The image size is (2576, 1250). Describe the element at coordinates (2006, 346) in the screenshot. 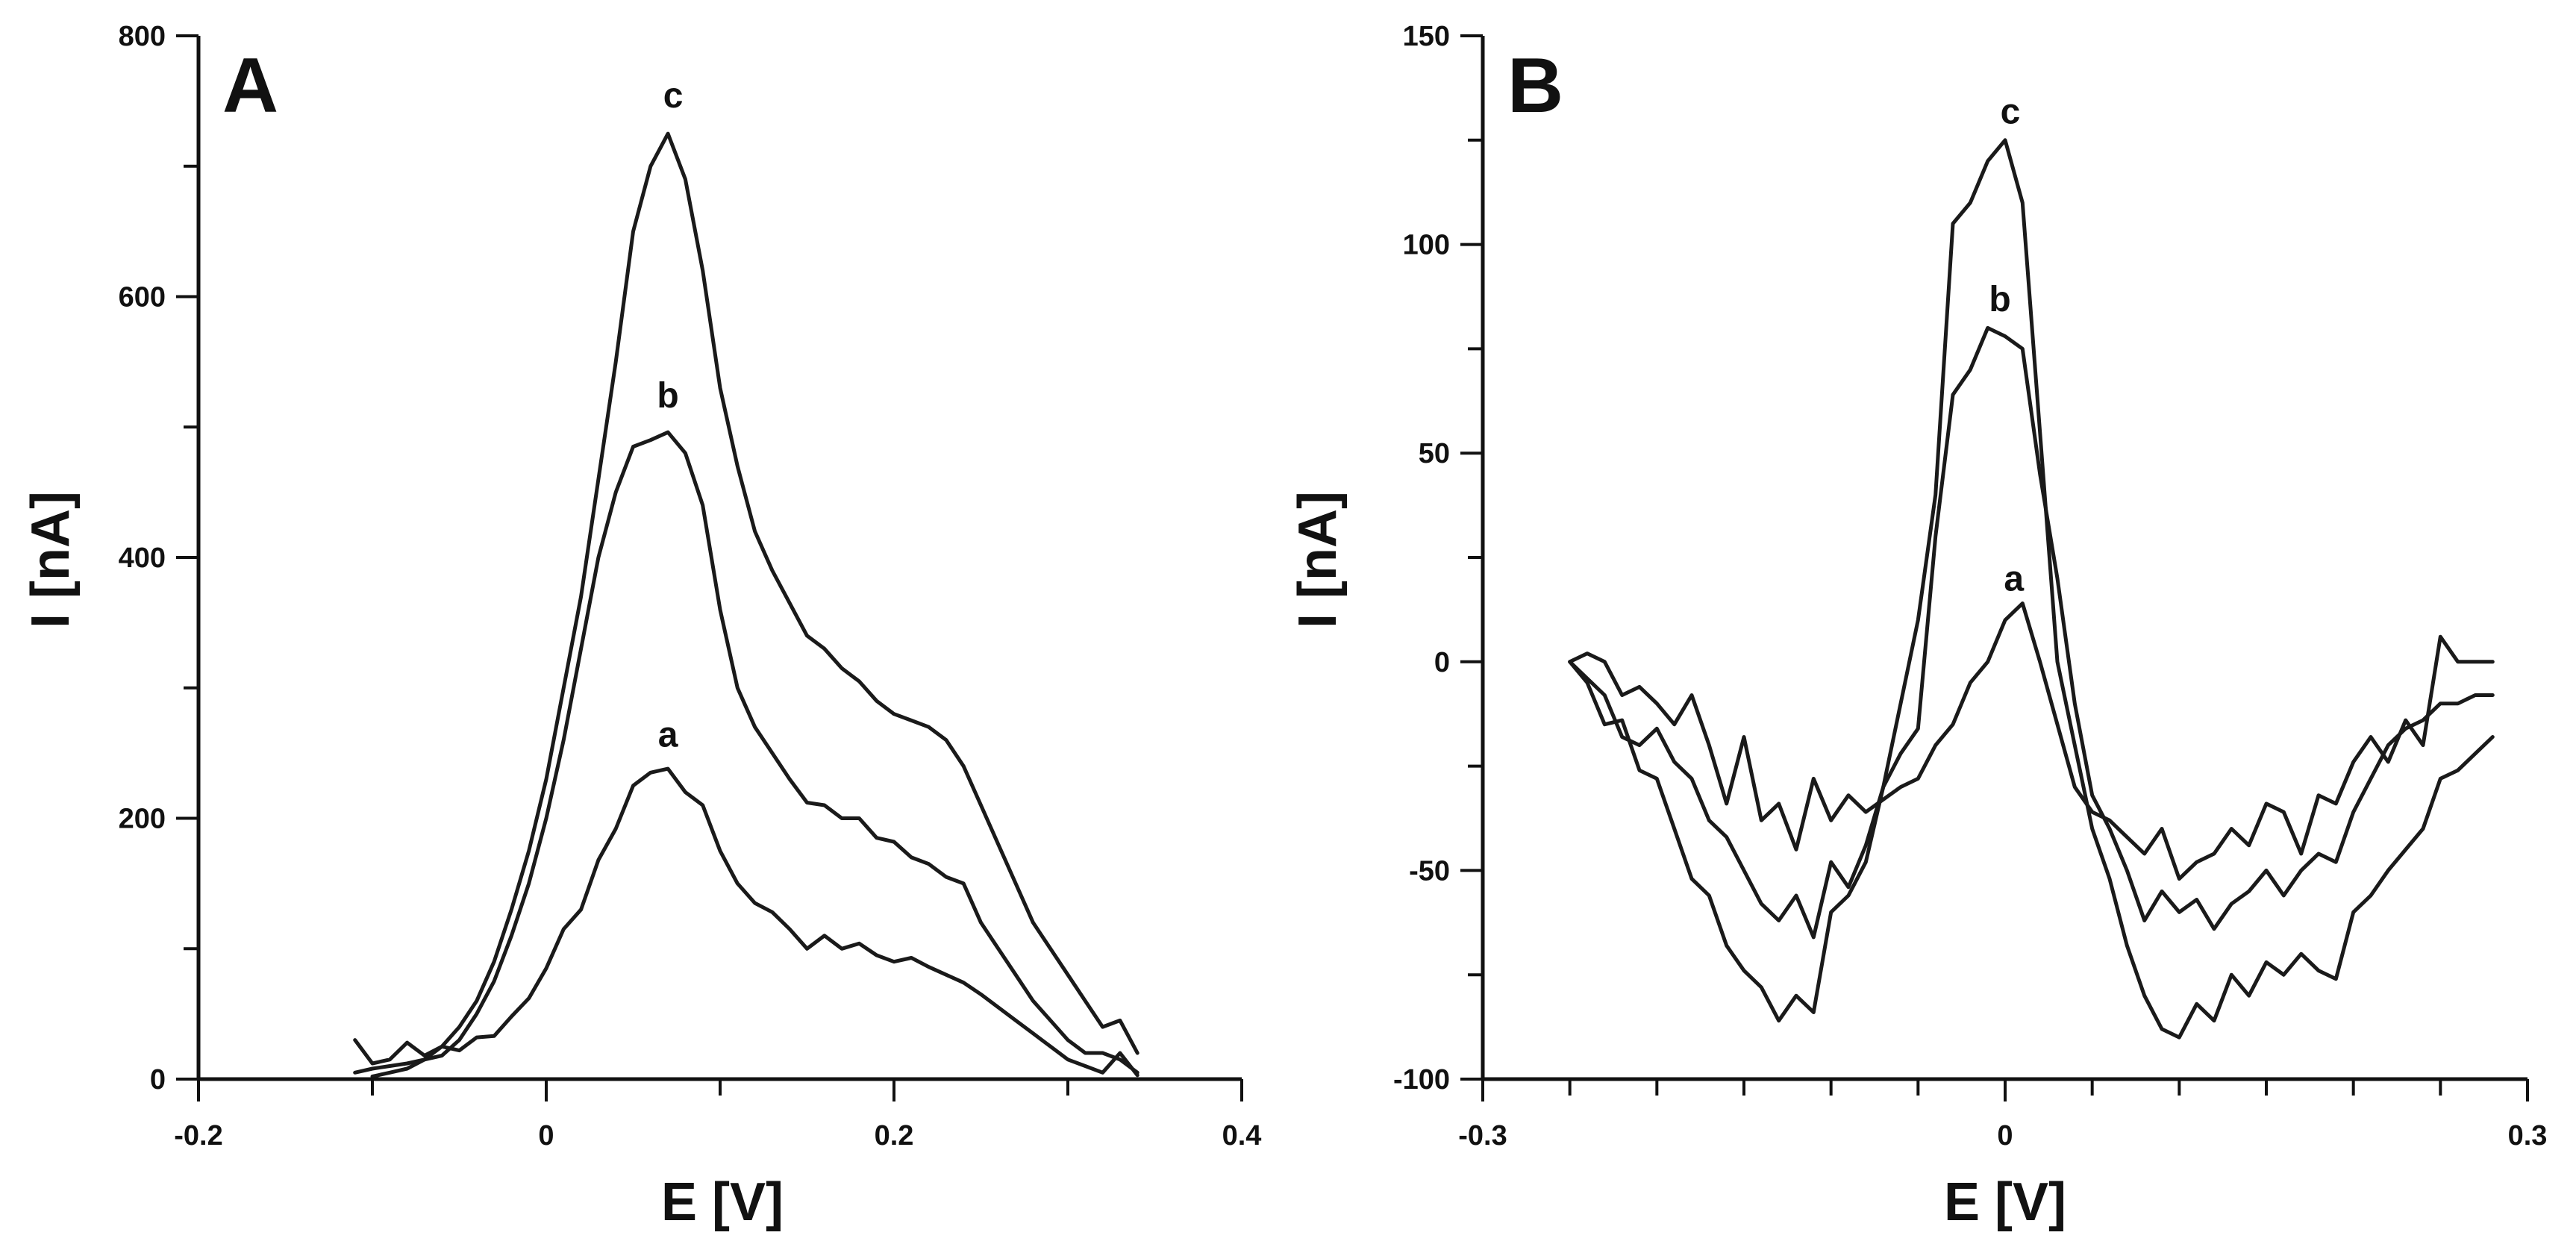

I see `panel-b-curve-labels: a b c` at that location.